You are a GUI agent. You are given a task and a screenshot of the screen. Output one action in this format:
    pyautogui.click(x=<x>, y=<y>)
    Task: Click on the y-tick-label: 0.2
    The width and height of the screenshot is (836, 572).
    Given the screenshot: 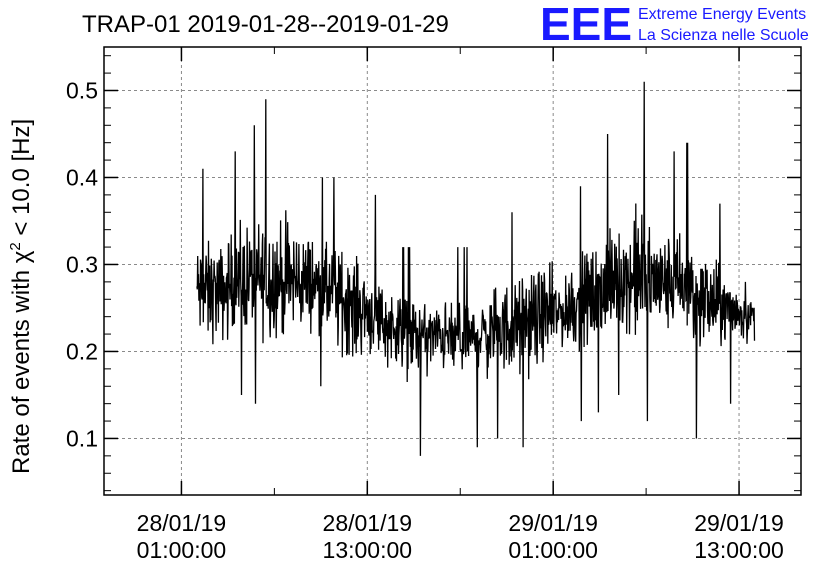 What is the action you would take?
    pyautogui.click(x=82, y=351)
    